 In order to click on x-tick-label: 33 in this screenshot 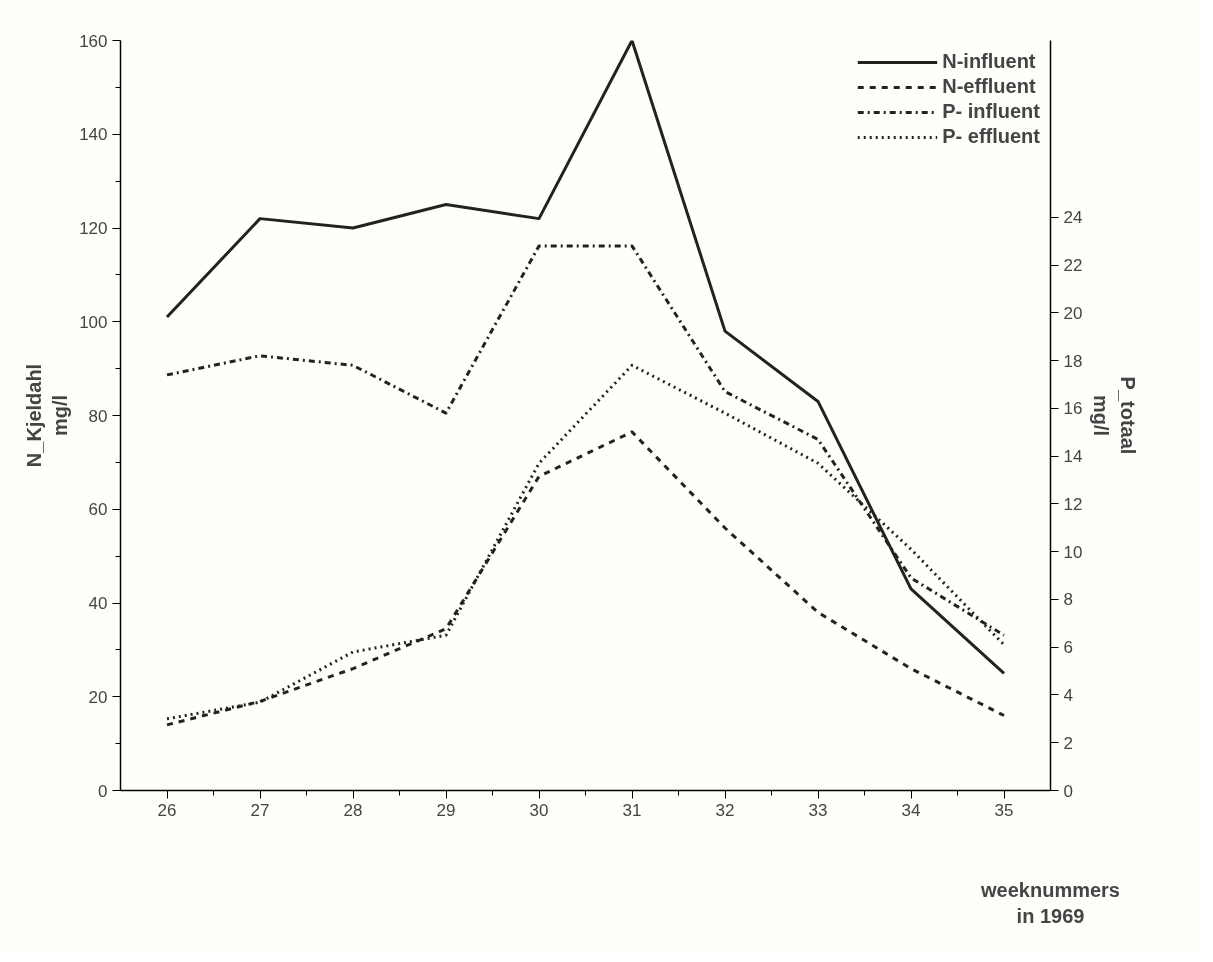, I will do `click(818, 810)`.